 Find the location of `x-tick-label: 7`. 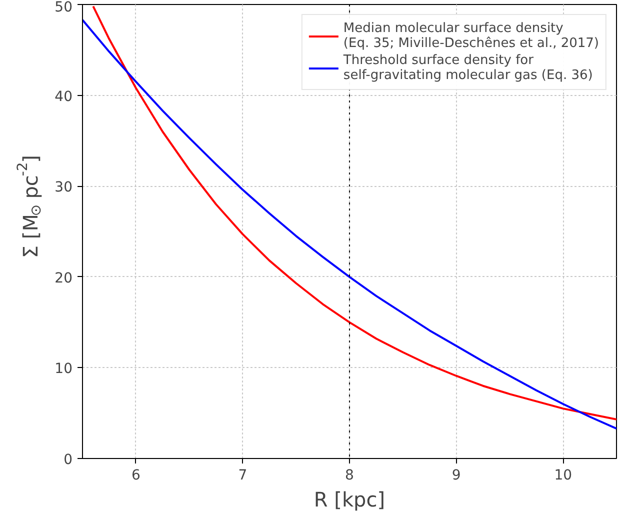

x-tick-label: 7 is located at coordinates (243, 476).